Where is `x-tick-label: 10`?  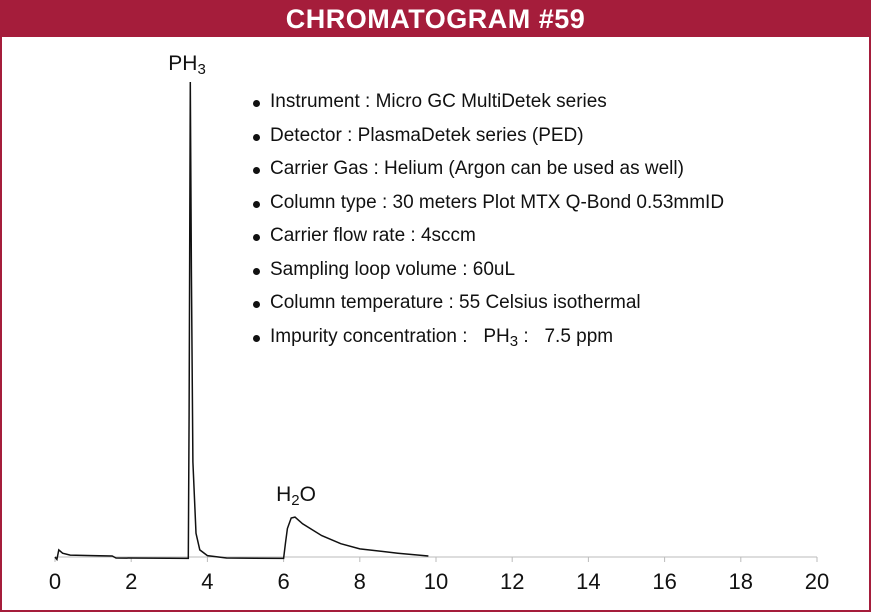 x-tick-label: 10 is located at coordinates (436, 581).